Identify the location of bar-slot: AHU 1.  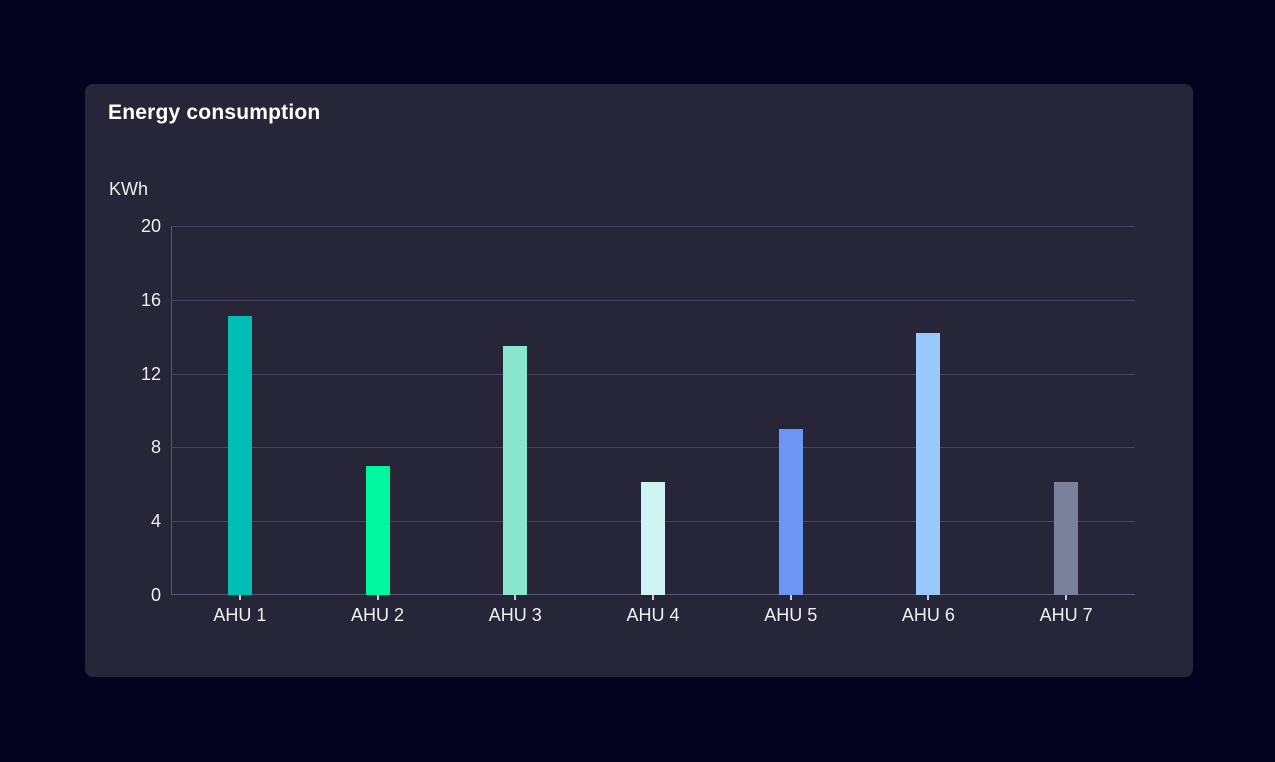
(240, 425).